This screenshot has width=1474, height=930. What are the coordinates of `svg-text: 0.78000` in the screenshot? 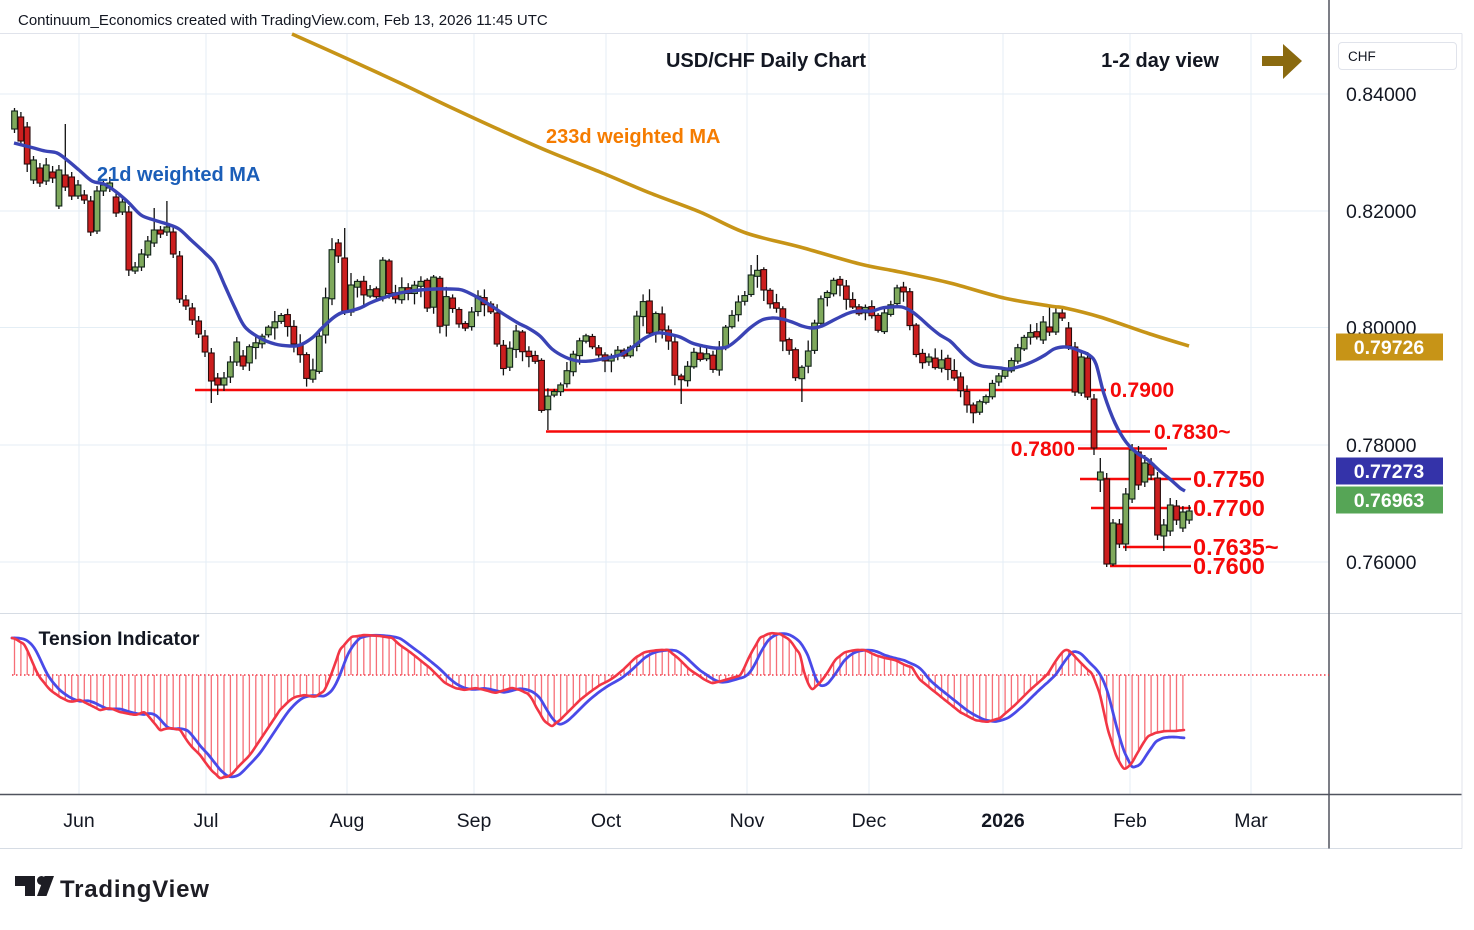 It's located at (1381, 446).